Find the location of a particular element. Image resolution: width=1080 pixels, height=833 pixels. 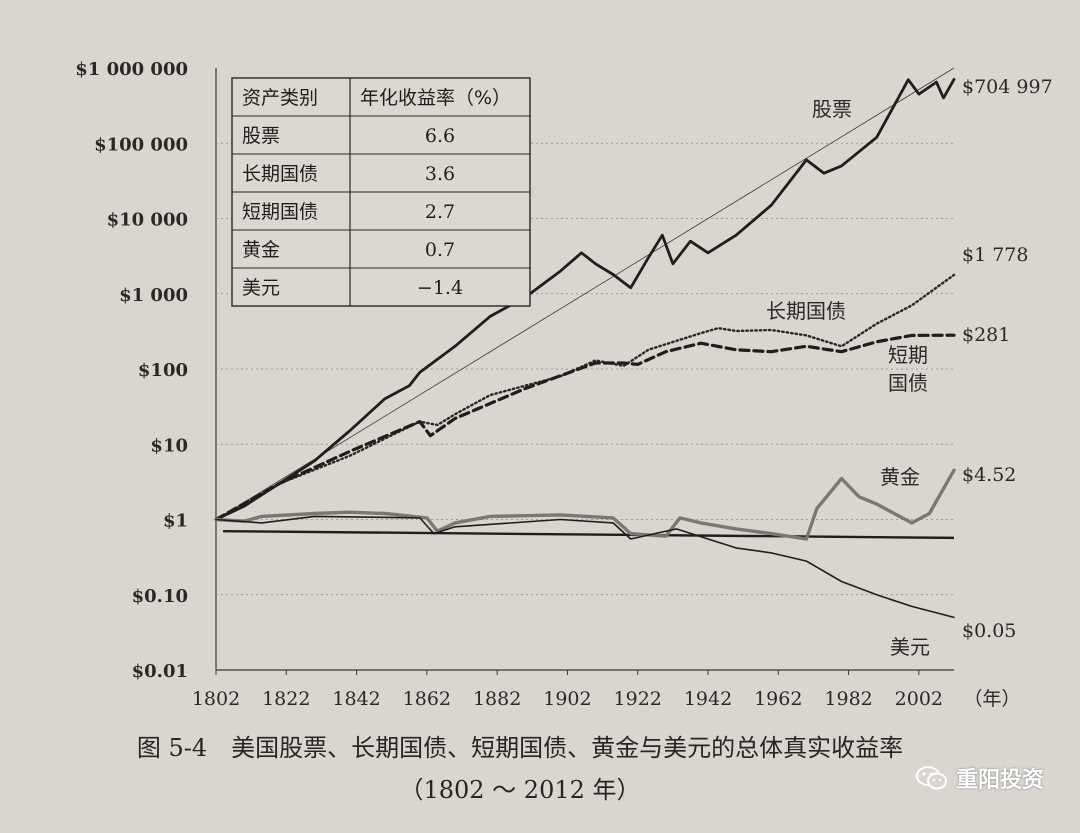

table-cell-asset-4: 美元 is located at coordinates (261, 288).